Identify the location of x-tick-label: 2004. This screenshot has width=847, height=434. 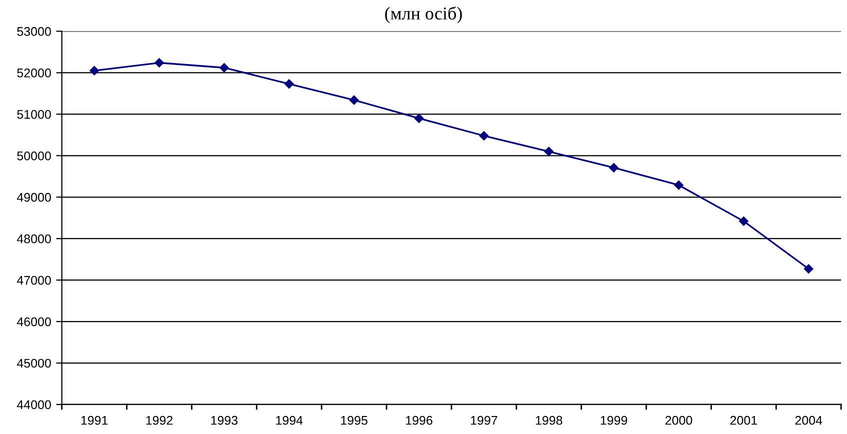
(808, 420).